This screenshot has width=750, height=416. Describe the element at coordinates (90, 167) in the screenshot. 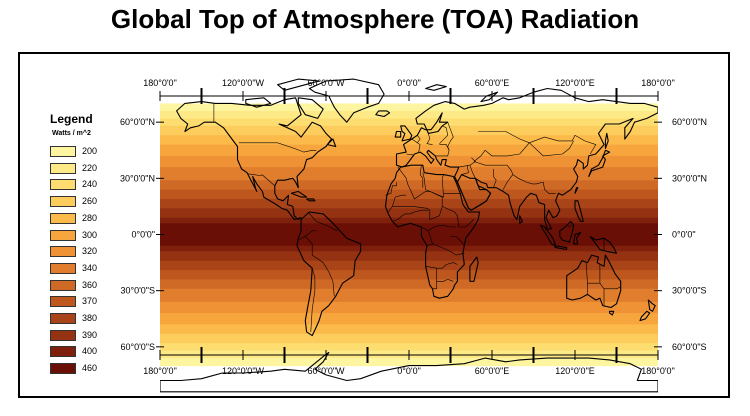

I see `legend-label: 220` at that location.